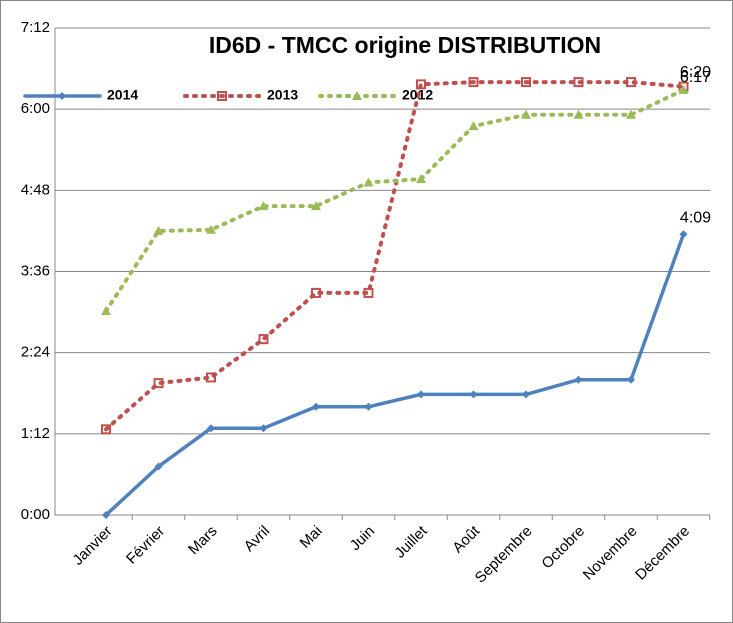 The width and height of the screenshot is (733, 623). I want to click on y-tick-label: 3:36, so click(35, 270).